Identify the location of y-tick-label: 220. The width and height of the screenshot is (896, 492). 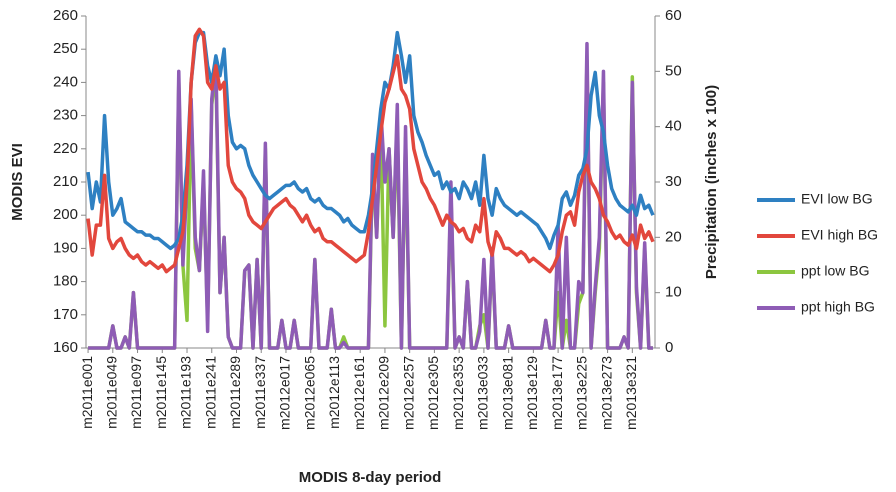
(65, 148).